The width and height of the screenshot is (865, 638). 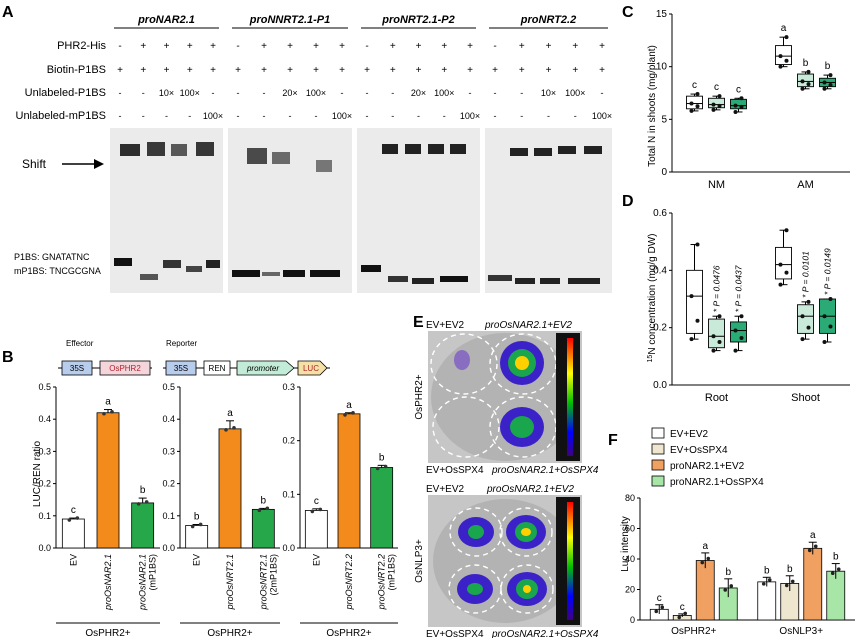 I want to click on box-sig-letter: a, so click(x=784, y=28).